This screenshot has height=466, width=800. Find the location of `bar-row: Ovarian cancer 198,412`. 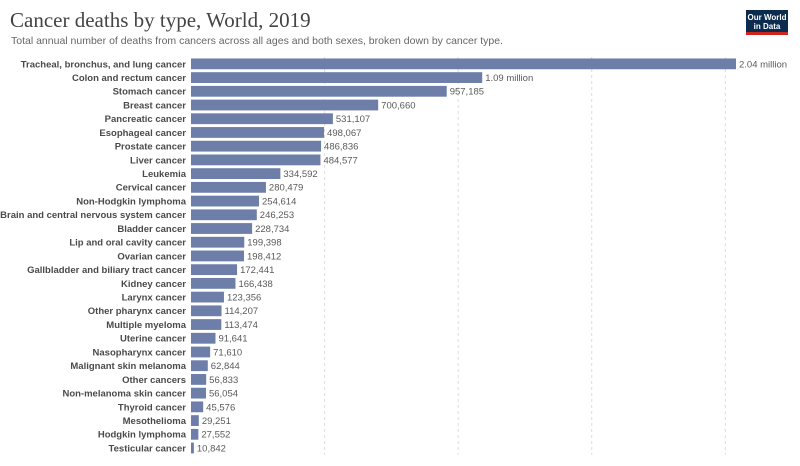

bar-row: Ovarian cancer 198,412 is located at coordinates (199, 256).